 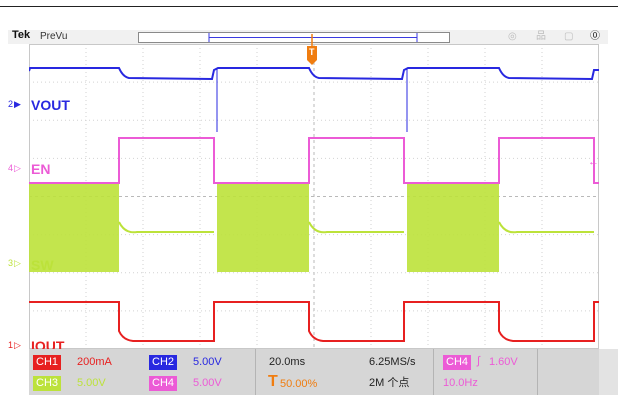 I want to click on trigger-level-readout: 1.60V, so click(x=503, y=362).